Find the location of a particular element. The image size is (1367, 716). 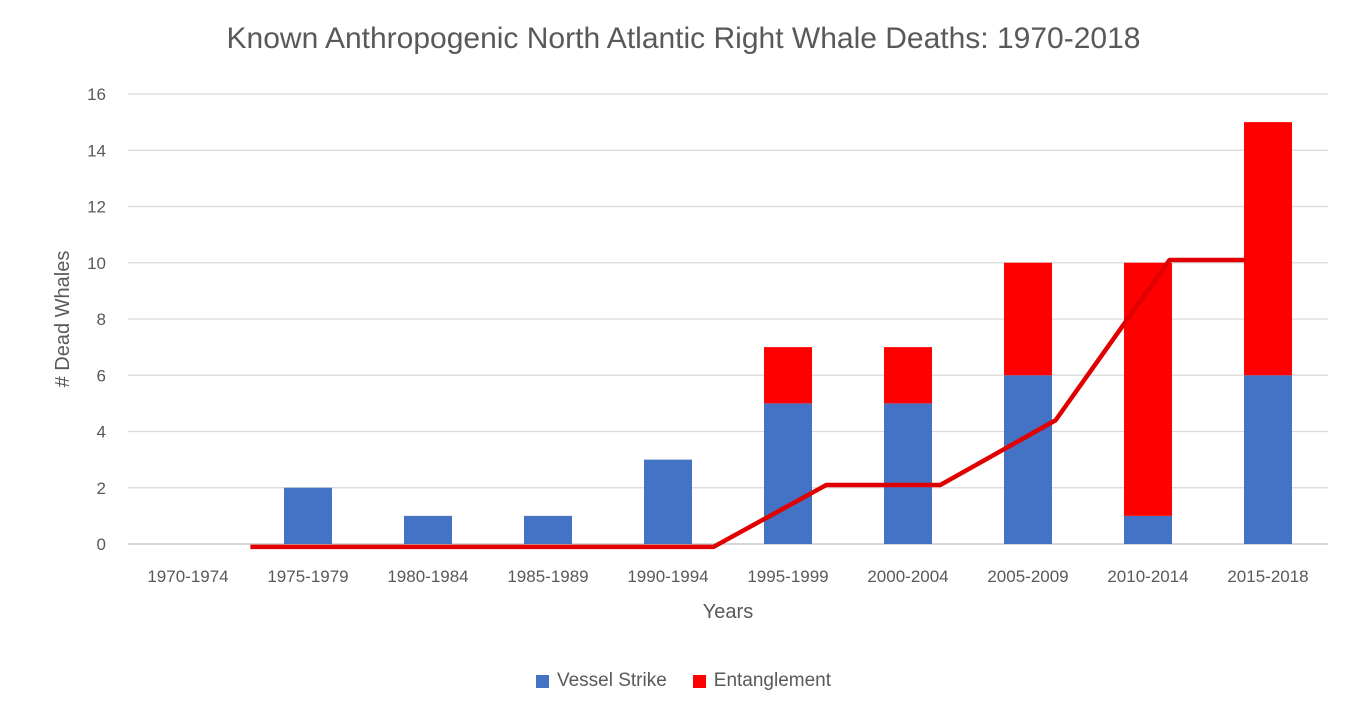

y-axis-title: # Dead Whales is located at coordinates (63, 319).